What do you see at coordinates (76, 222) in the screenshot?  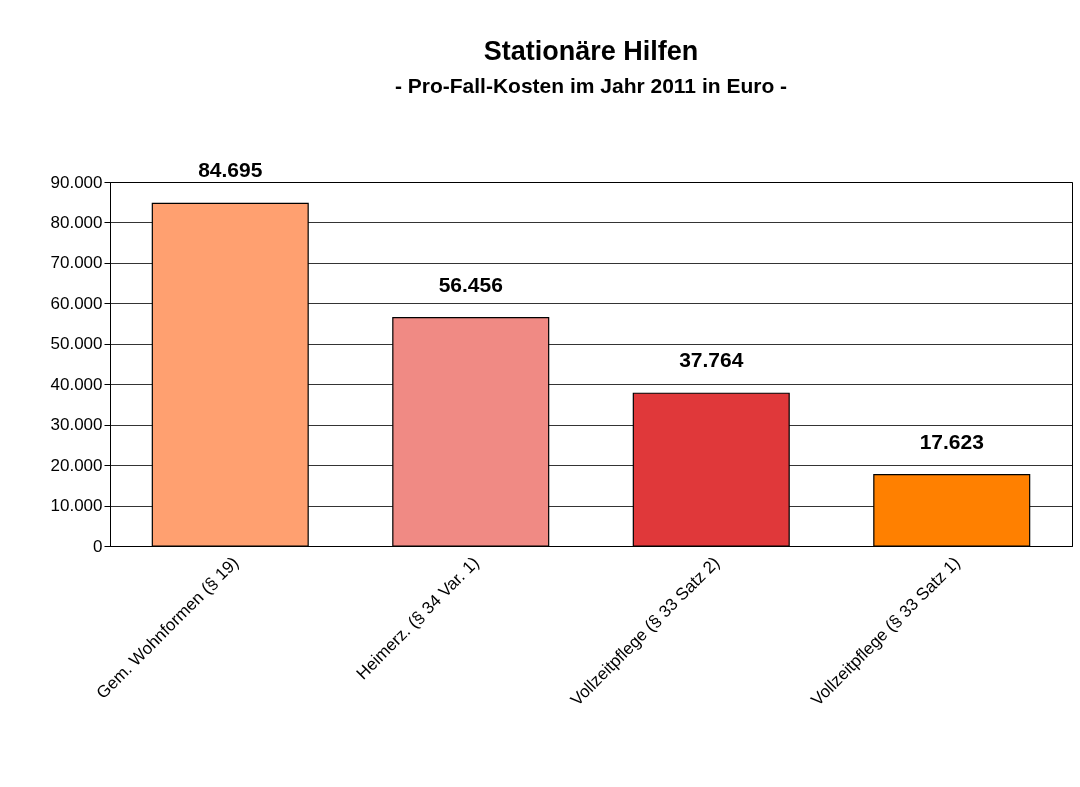 I see `y-tick-label: 80.000` at bounding box center [76, 222].